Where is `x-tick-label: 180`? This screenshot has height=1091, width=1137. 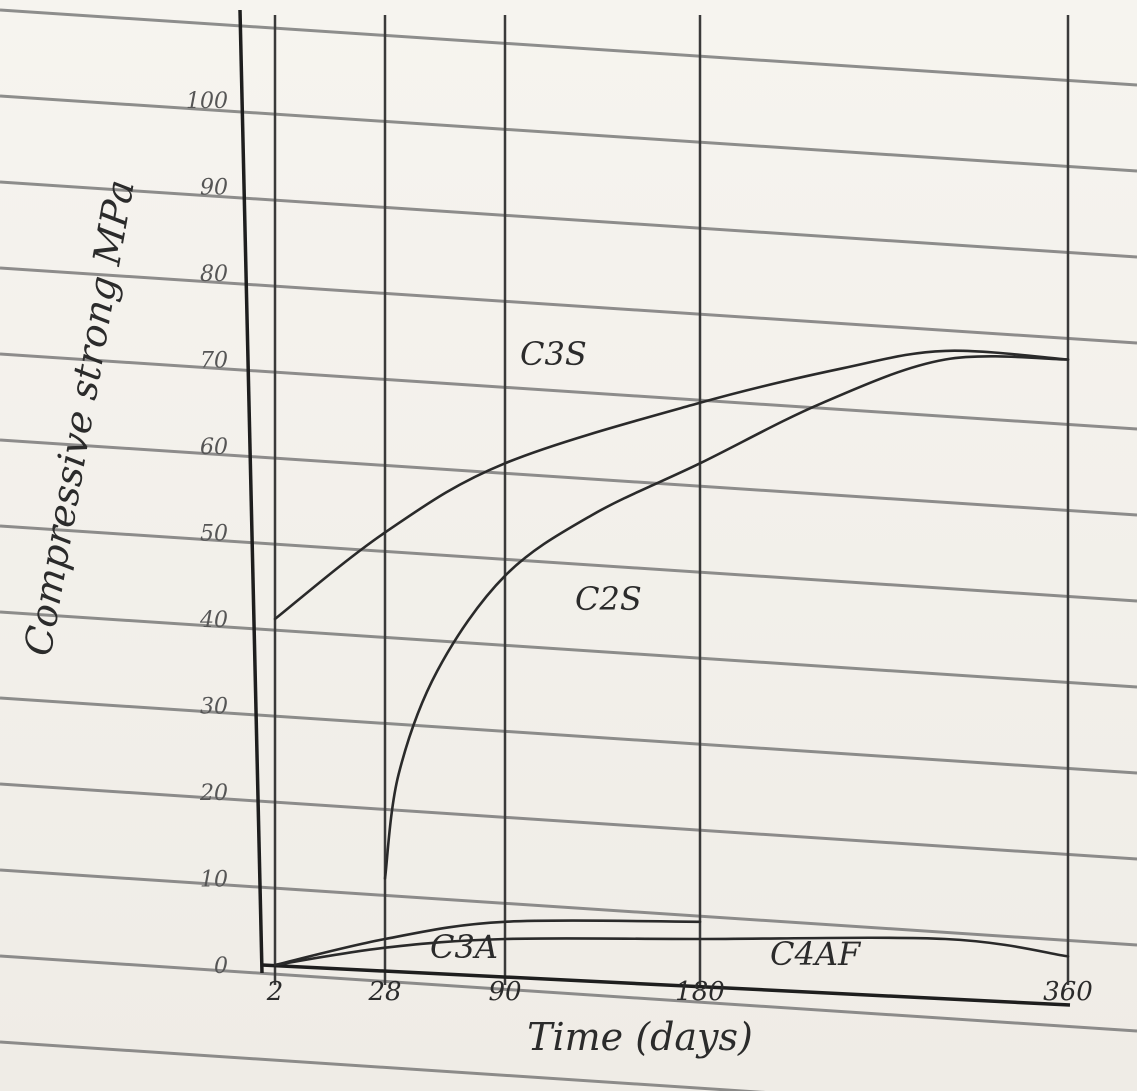
x-tick-label: 180 is located at coordinates (700, 992).